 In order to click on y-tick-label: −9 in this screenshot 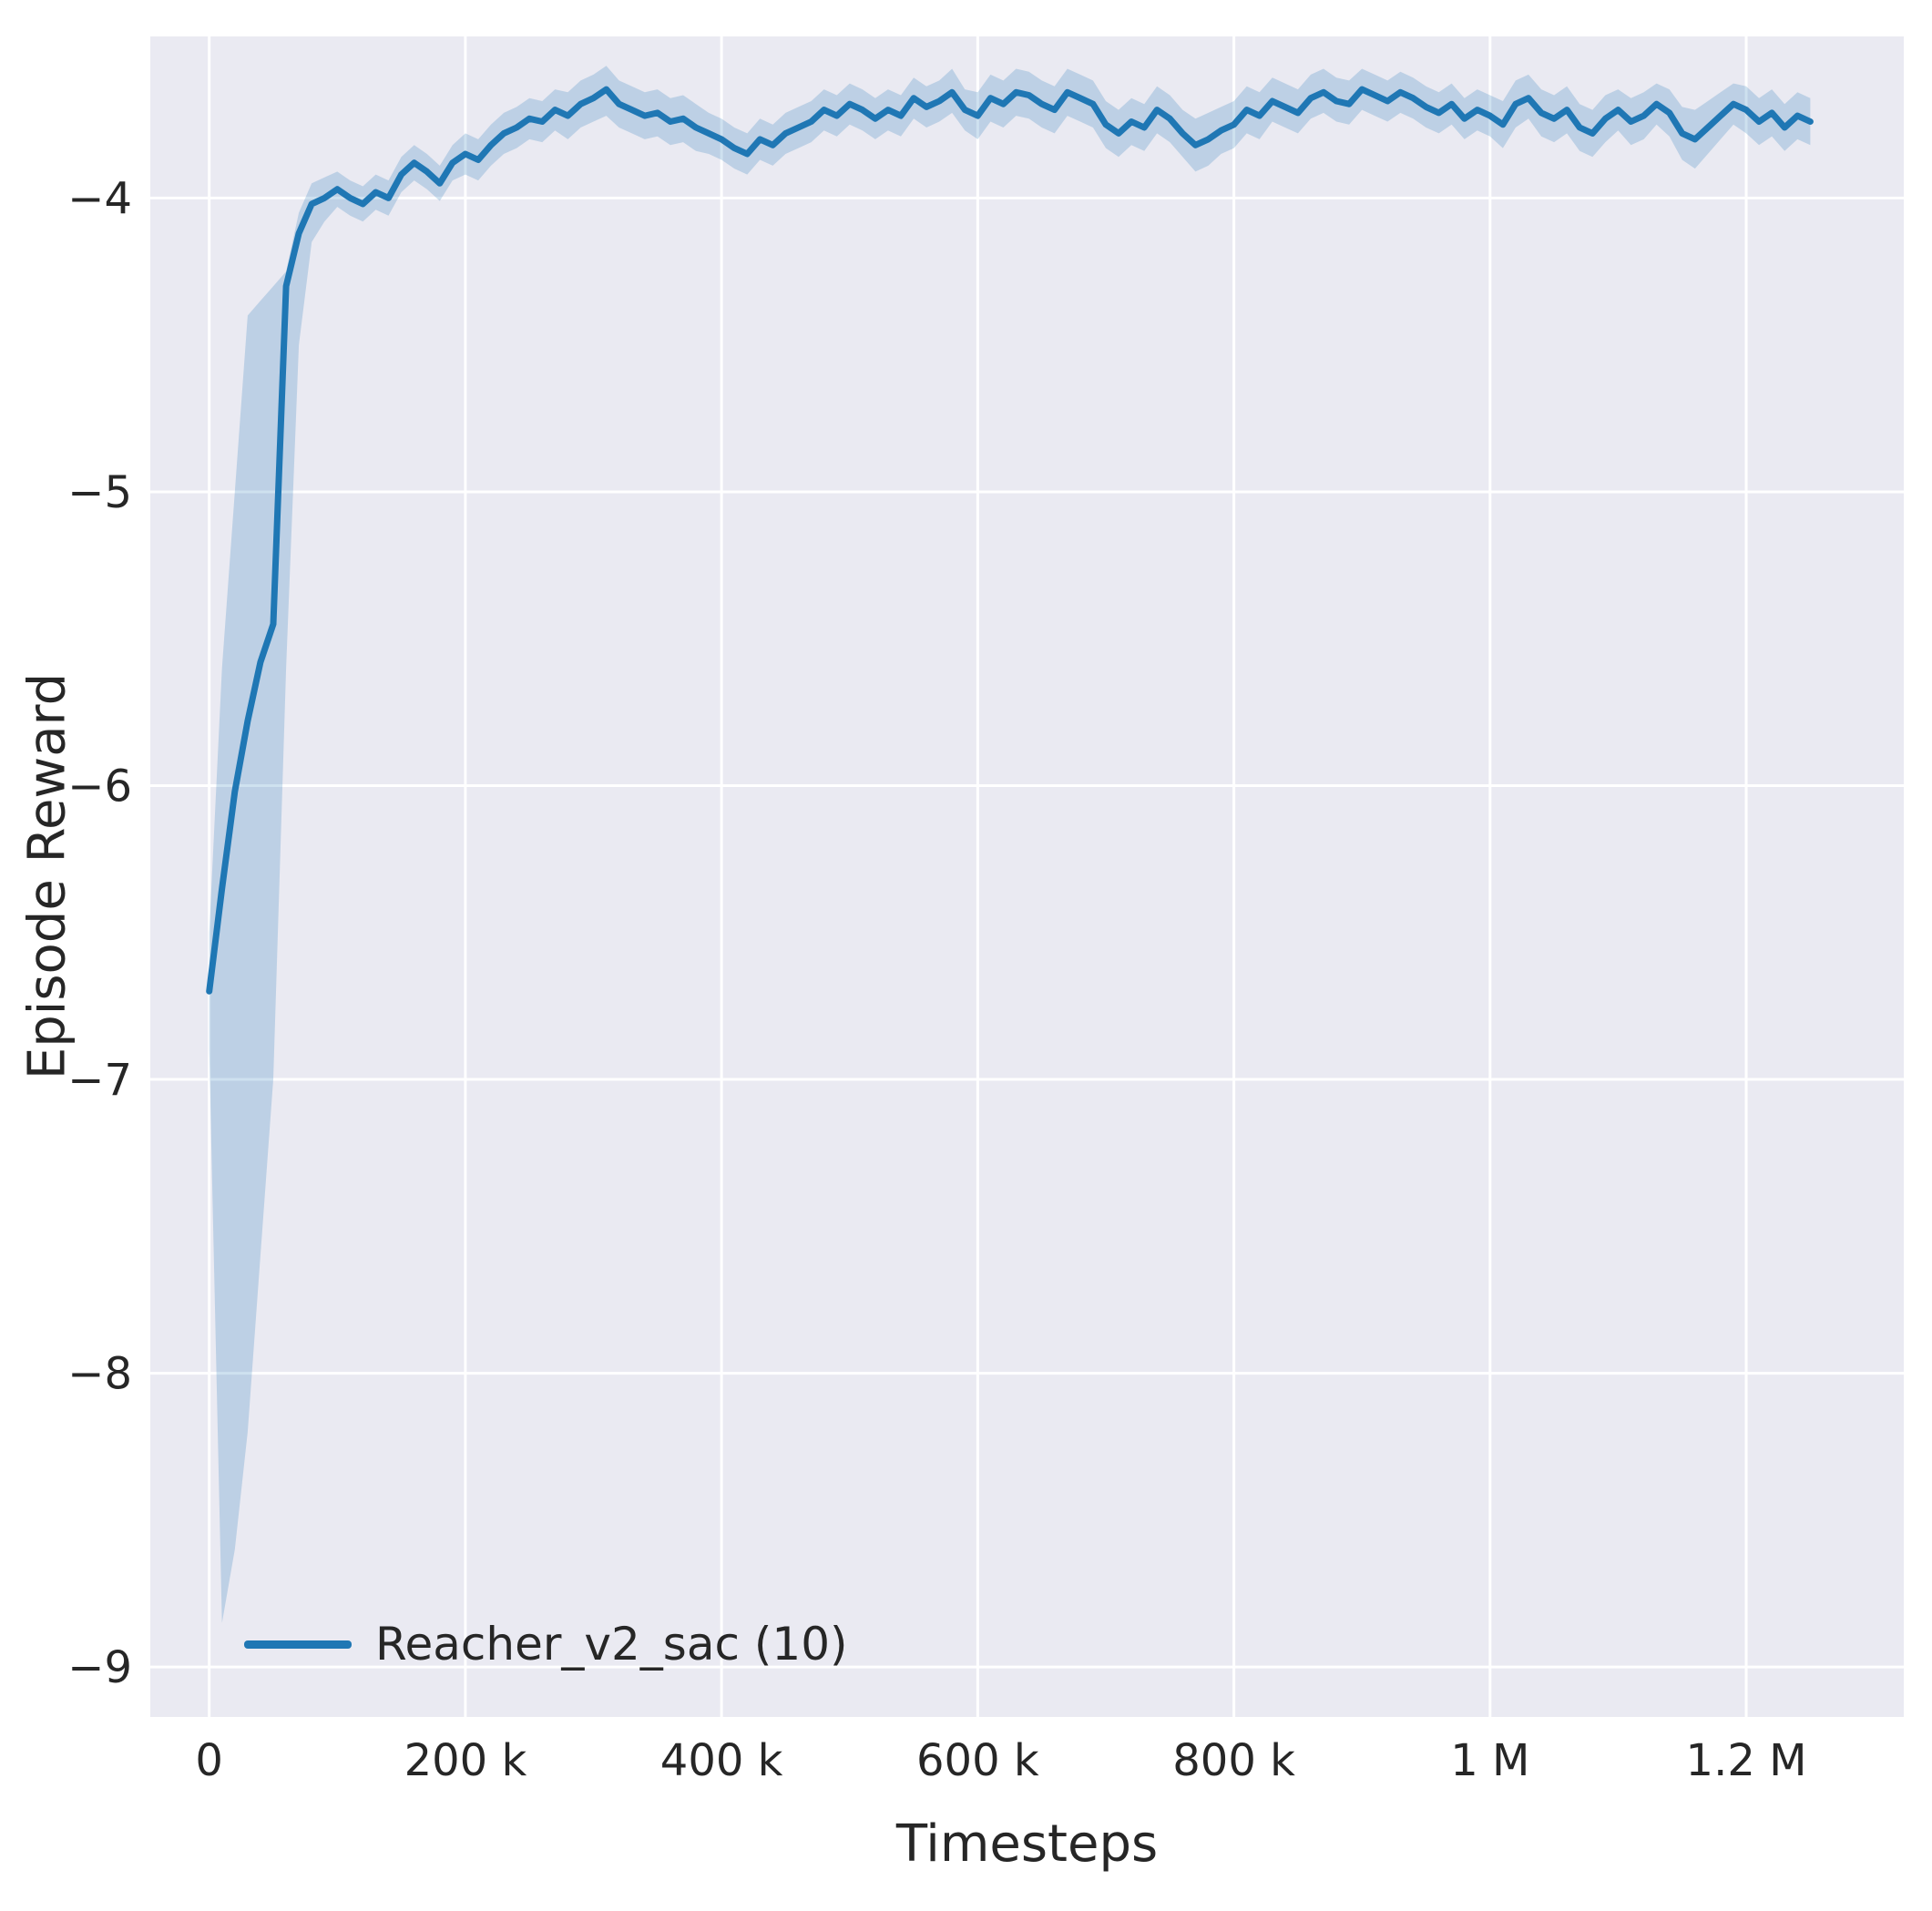, I will do `click(99, 1667)`.